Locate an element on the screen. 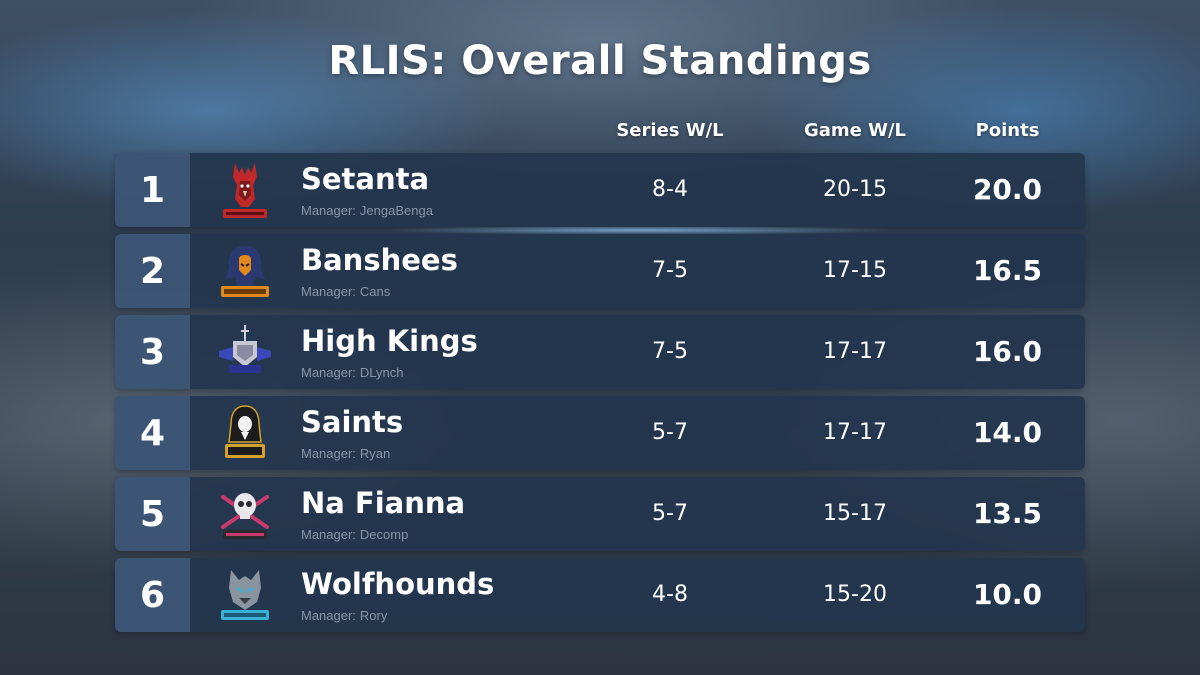  manager-name: Ryan is located at coordinates (375, 453).